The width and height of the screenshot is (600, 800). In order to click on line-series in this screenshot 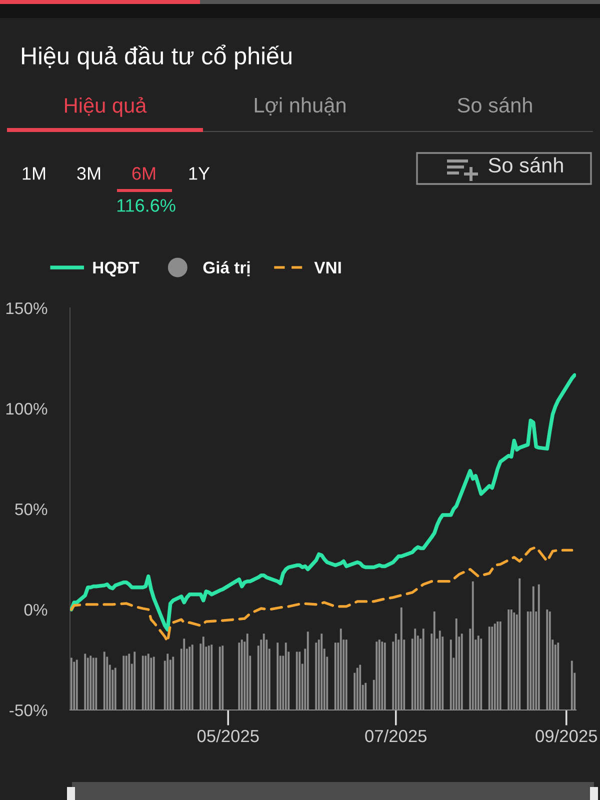, I will do `click(322, 594)`.